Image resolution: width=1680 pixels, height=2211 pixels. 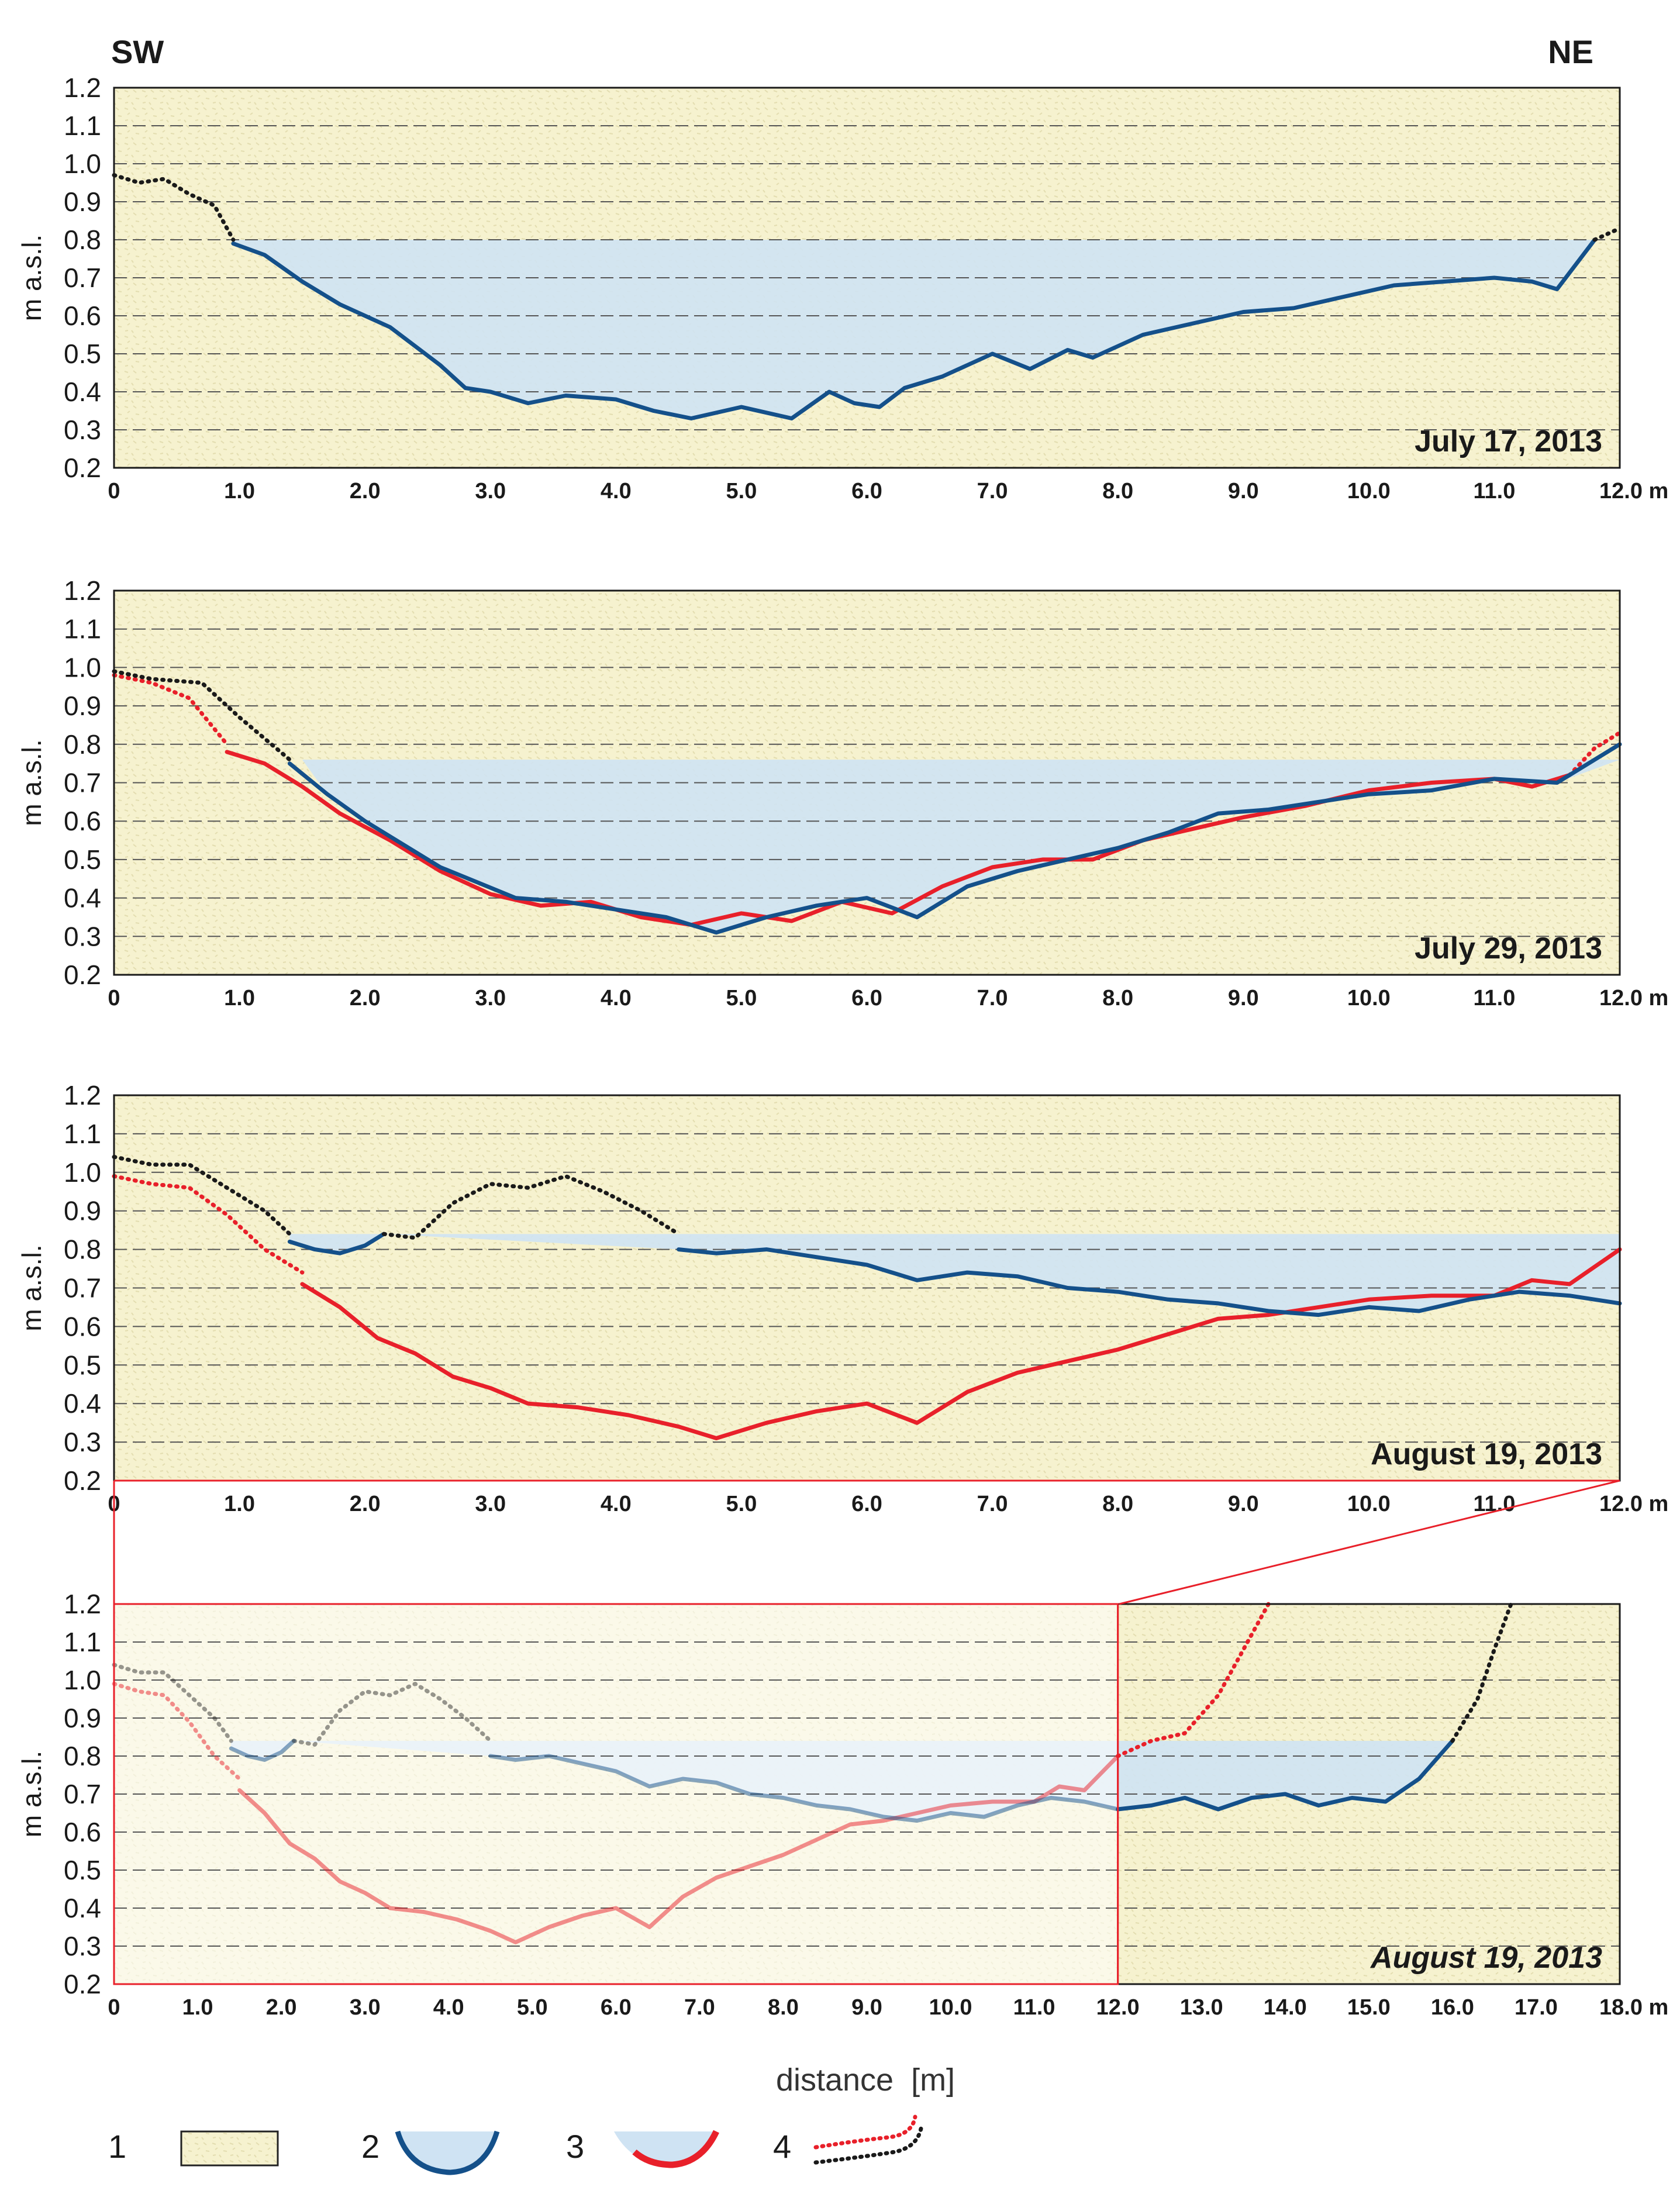 What do you see at coordinates (1508, 949) in the screenshot?
I see `panel-date-label: July 29, 2013` at bounding box center [1508, 949].